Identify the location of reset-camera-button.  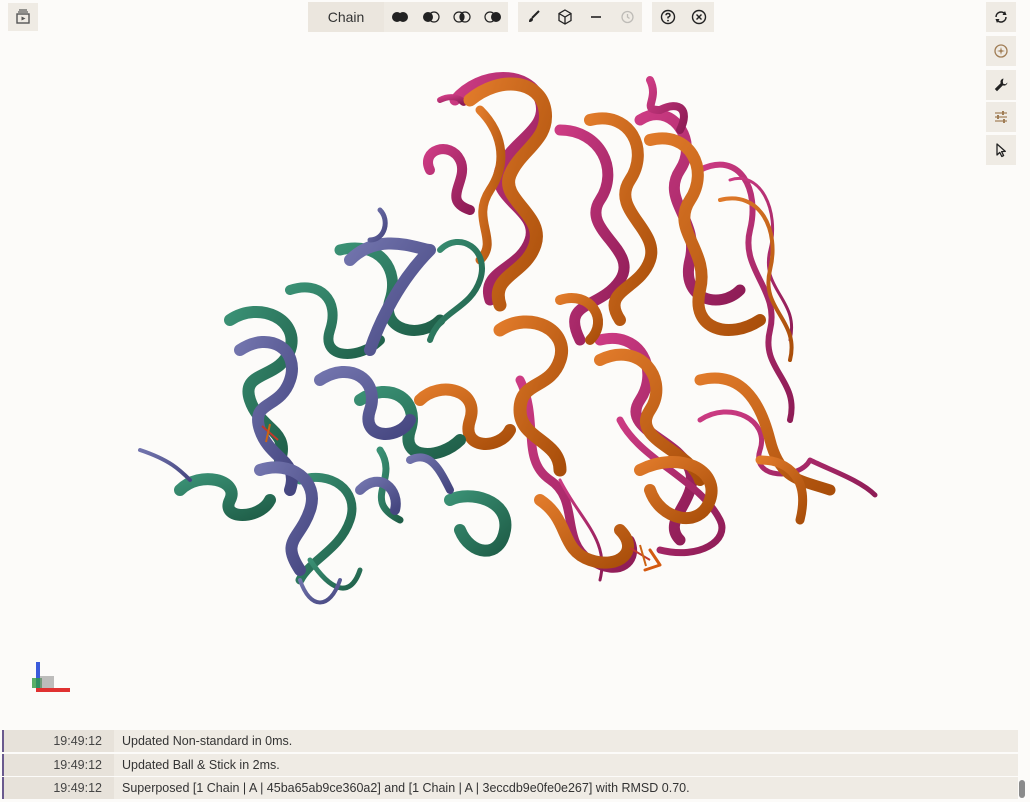
(1001, 17).